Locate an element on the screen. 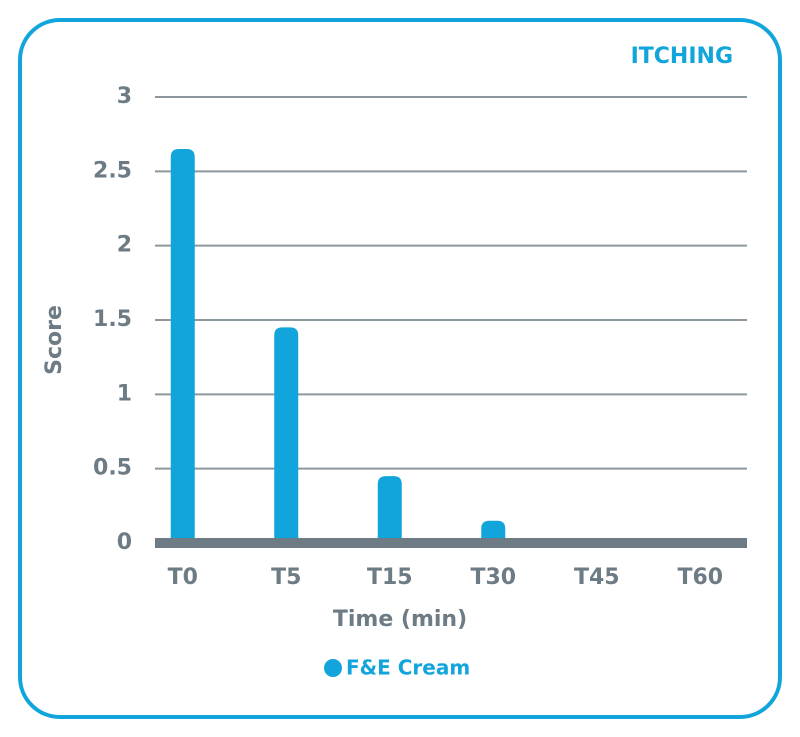 The image size is (800, 737). x-tick-label: T30 is located at coordinates (493, 577).